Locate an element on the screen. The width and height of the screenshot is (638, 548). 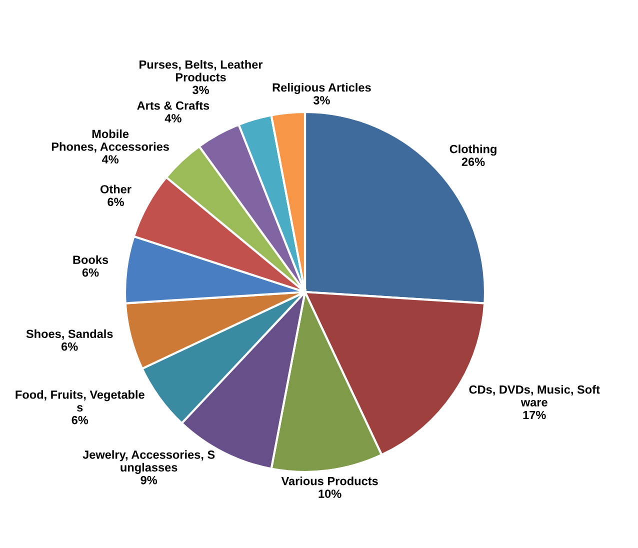
data-label: 9% is located at coordinates (149, 480).